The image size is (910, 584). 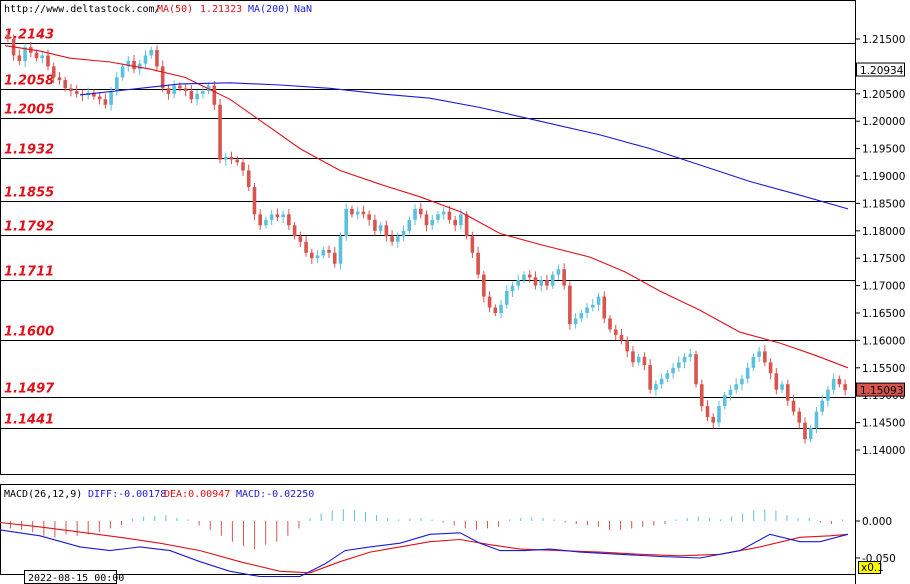 I want to click on zoom-box, so click(x=869, y=567).